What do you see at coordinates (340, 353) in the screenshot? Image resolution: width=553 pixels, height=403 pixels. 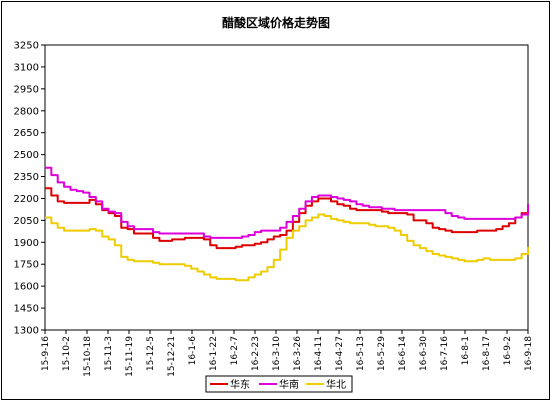 I see `x-tick-label: 16-4-27` at bounding box center [340, 353].